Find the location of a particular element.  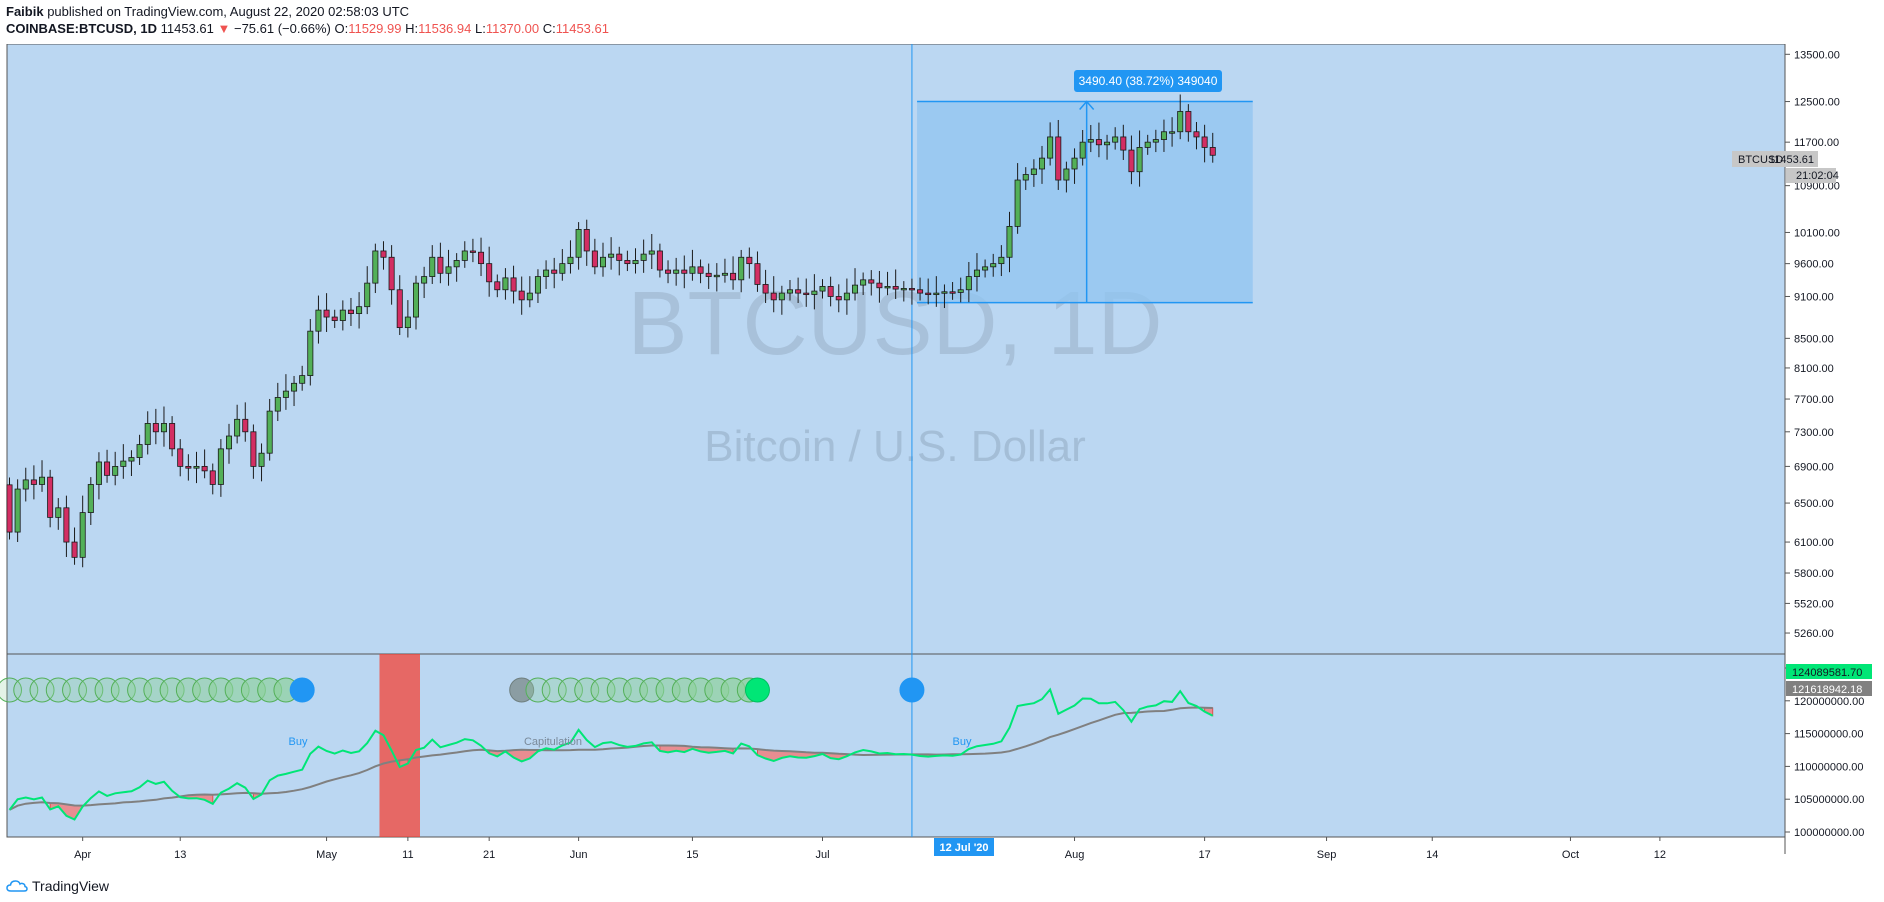

time-tick-label: 11 is located at coordinates (407, 855).